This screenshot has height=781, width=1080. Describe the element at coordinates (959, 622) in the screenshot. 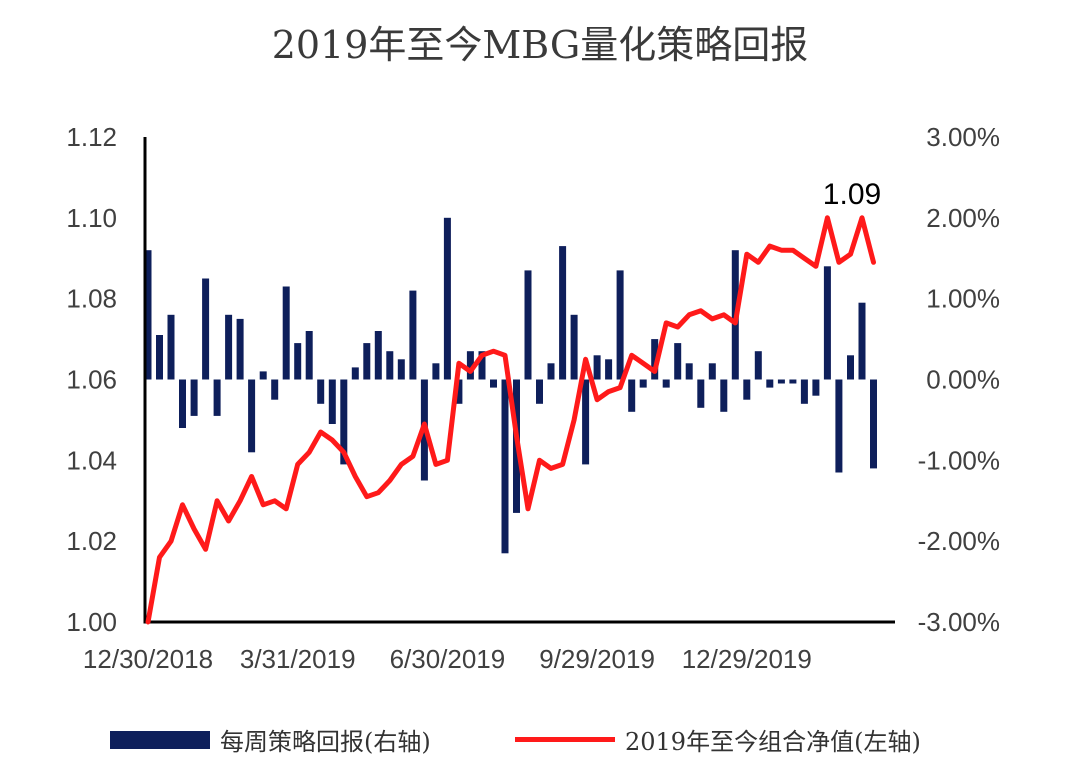

I see `y-tick-right: -3.00%` at that location.